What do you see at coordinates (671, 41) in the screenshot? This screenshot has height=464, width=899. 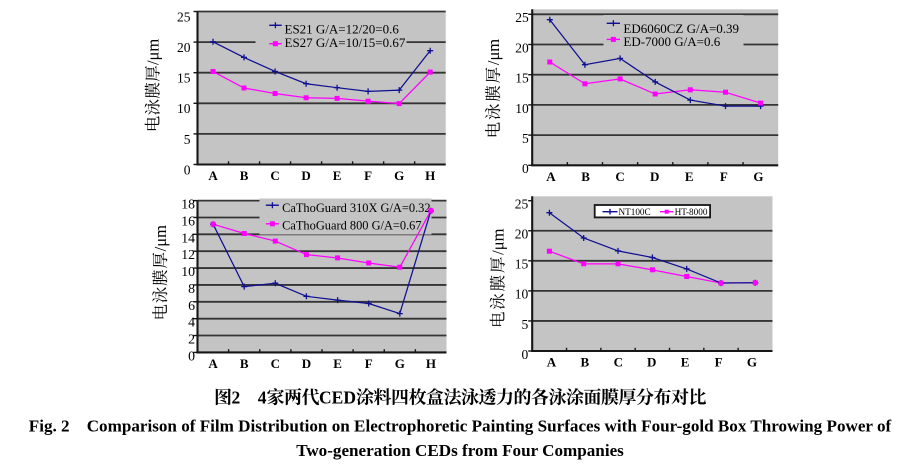 I see `svg-text: ED-7000 G/A=0.6` at bounding box center [671, 41].